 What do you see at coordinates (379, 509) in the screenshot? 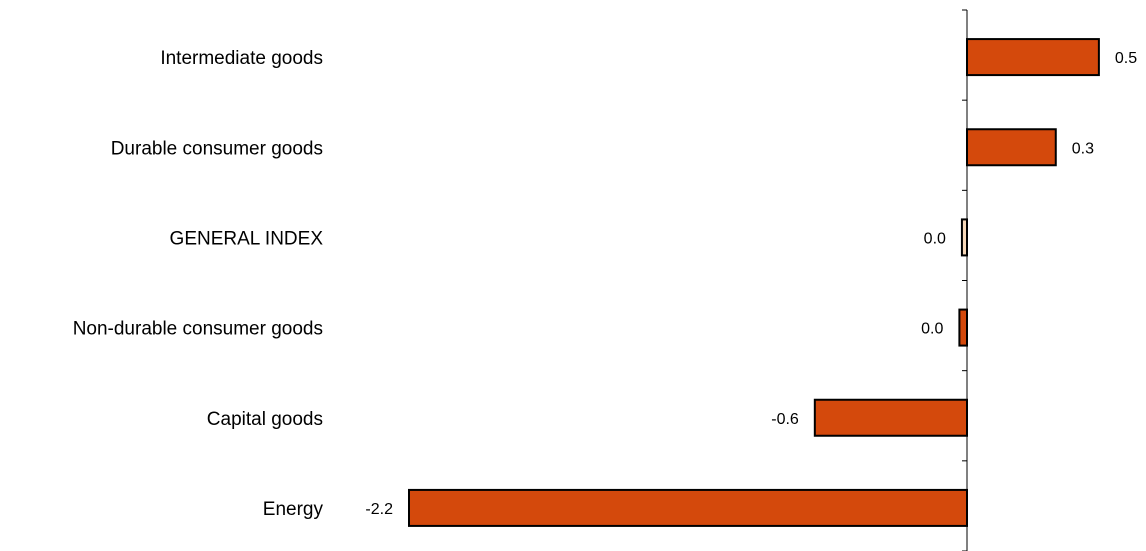
I see `value-label-energy: -2.2` at bounding box center [379, 509].